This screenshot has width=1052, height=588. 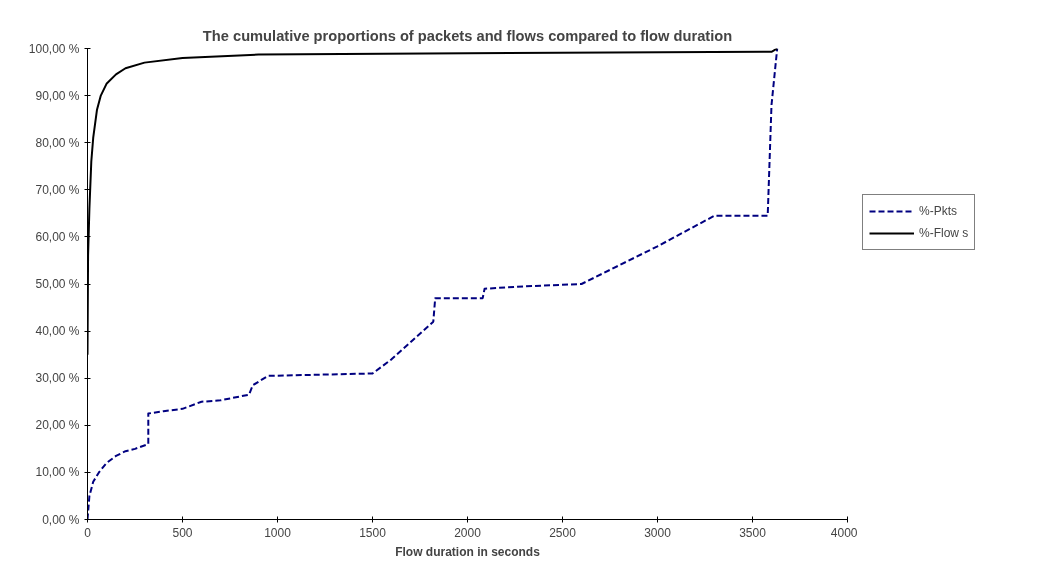 What do you see at coordinates (658, 532) in the screenshot?
I see `x-tick-label: 3000` at bounding box center [658, 532].